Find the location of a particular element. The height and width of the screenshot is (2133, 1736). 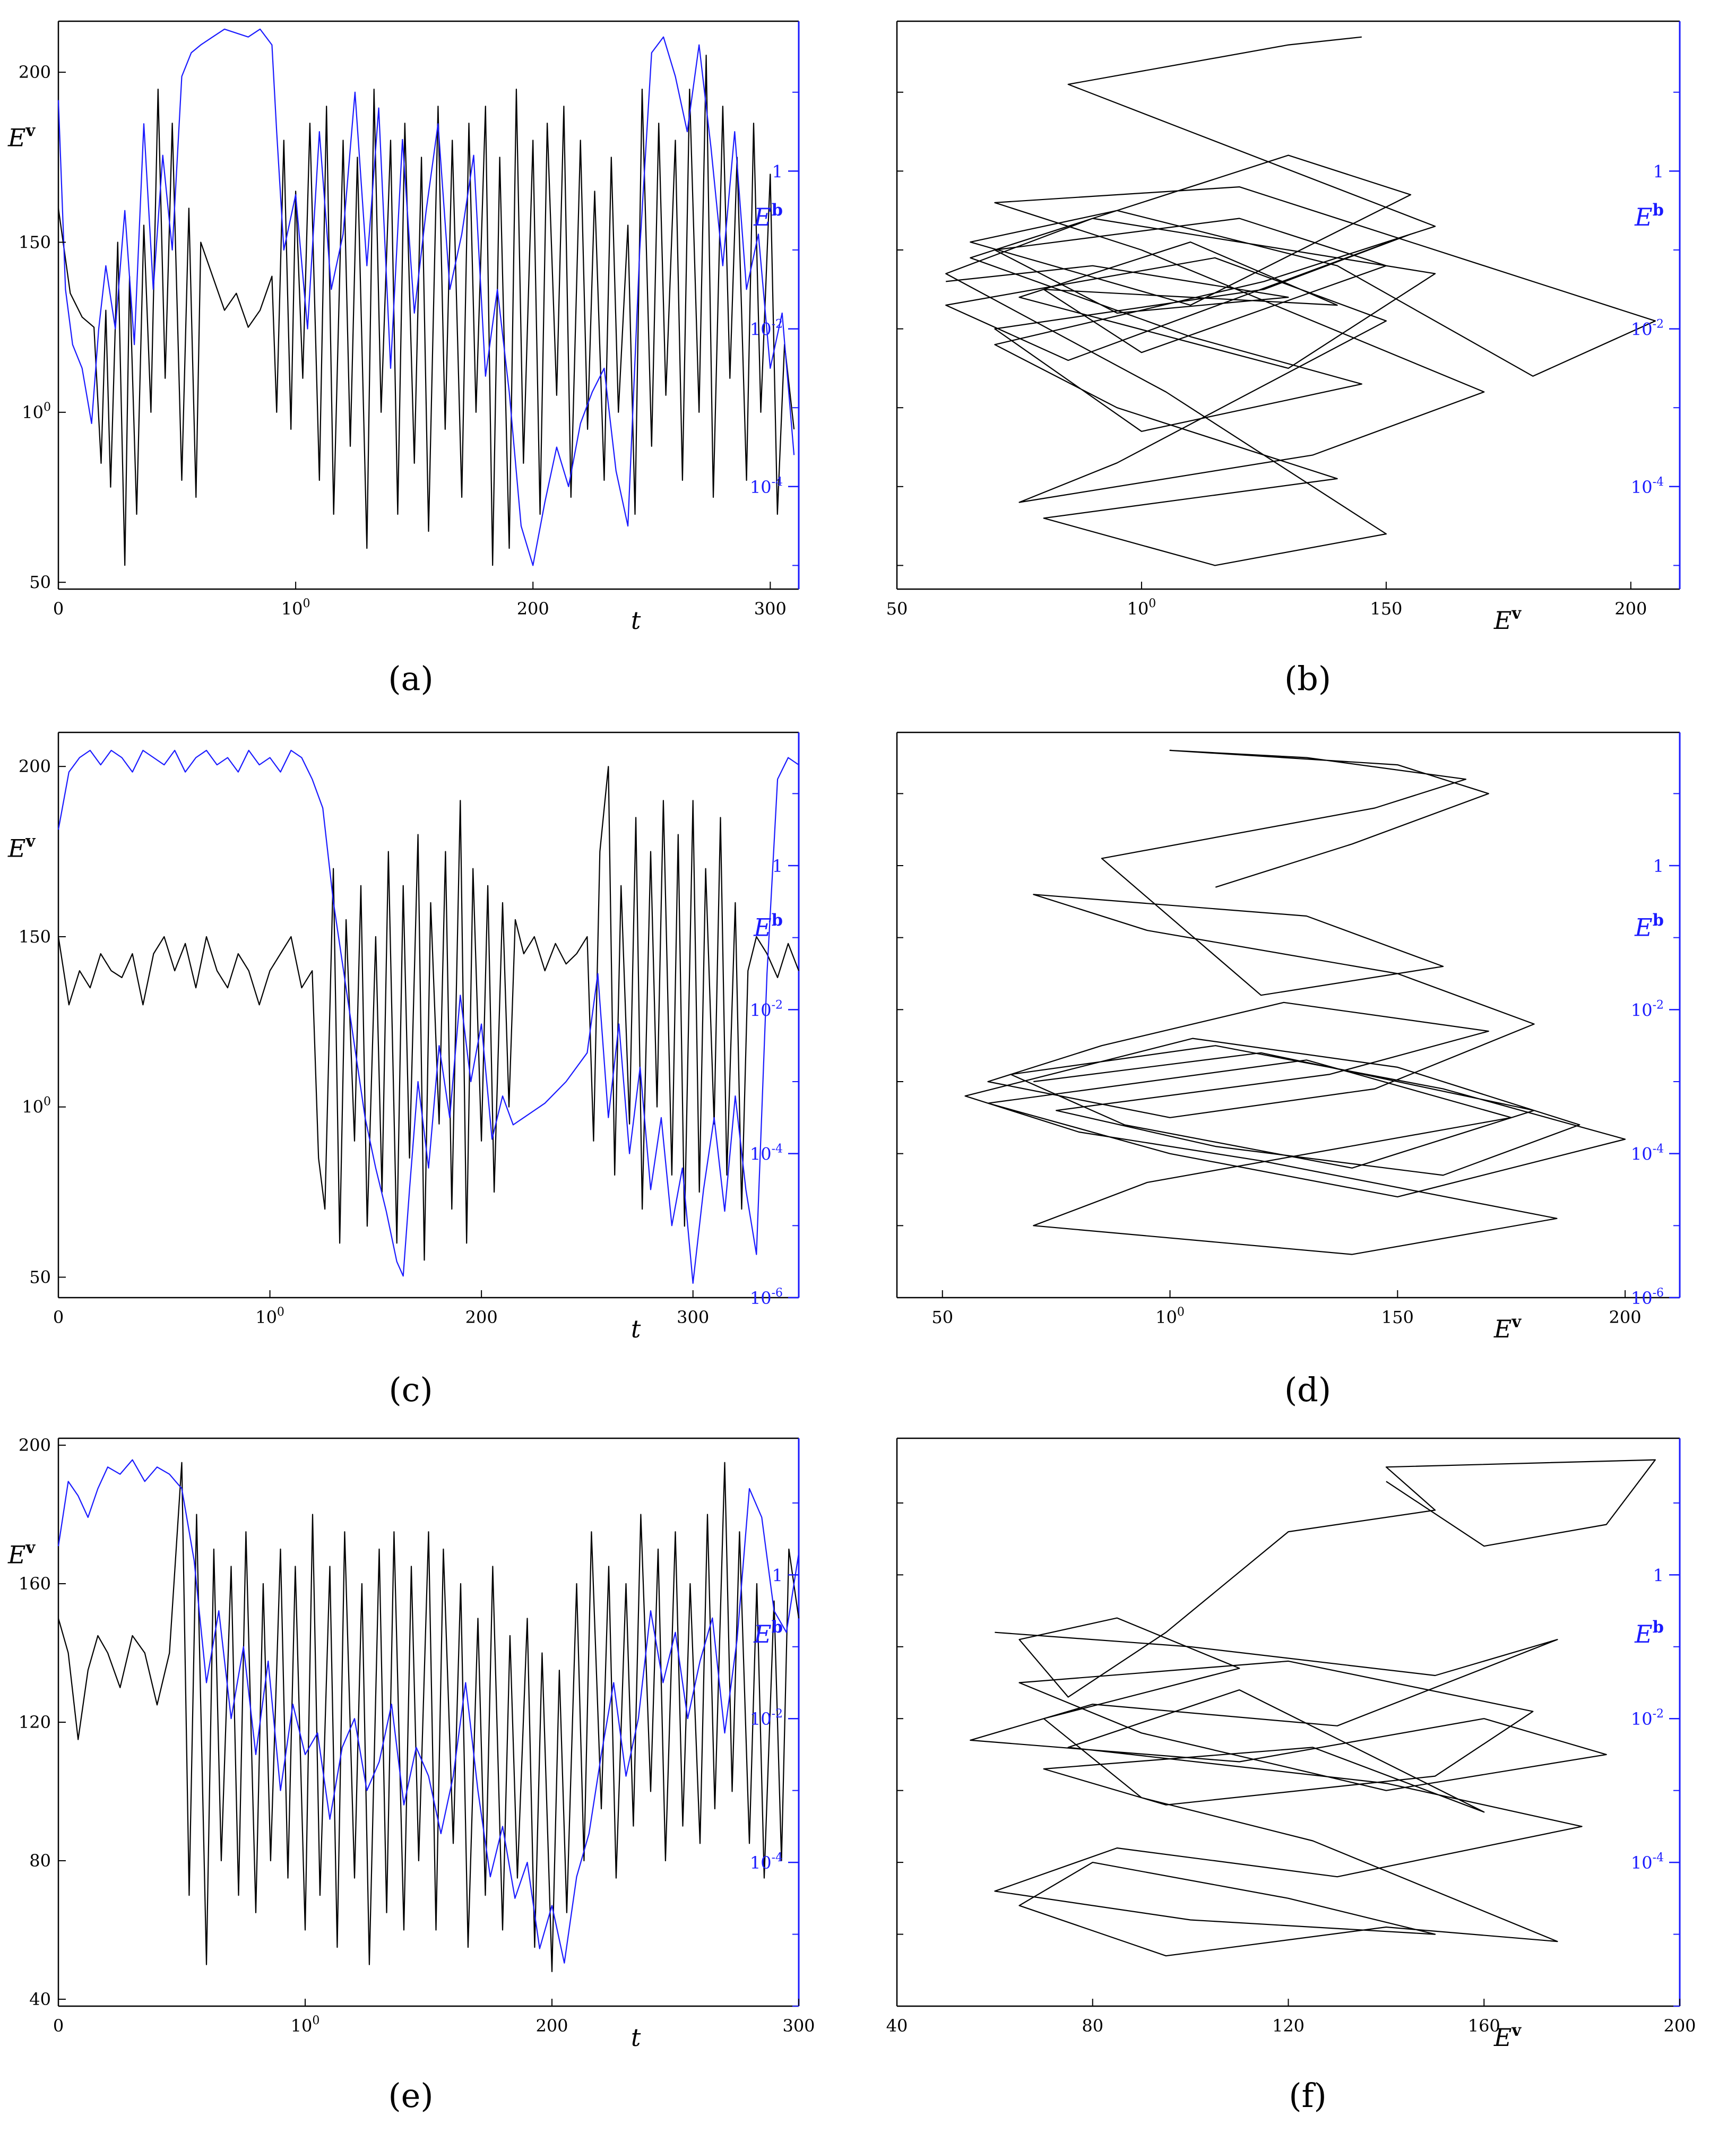

panel-frame-f is located at coordinates (1288, 1722).